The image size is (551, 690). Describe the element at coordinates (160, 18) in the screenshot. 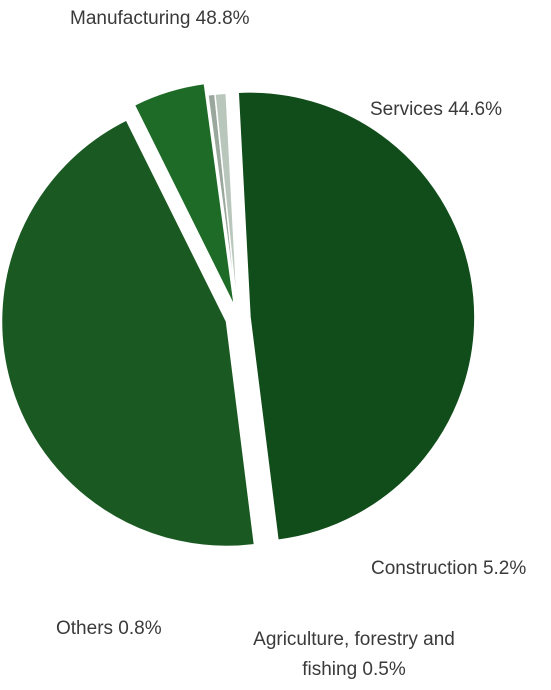

I see `label-manufacturing: Manufacturing 48.8%` at that location.